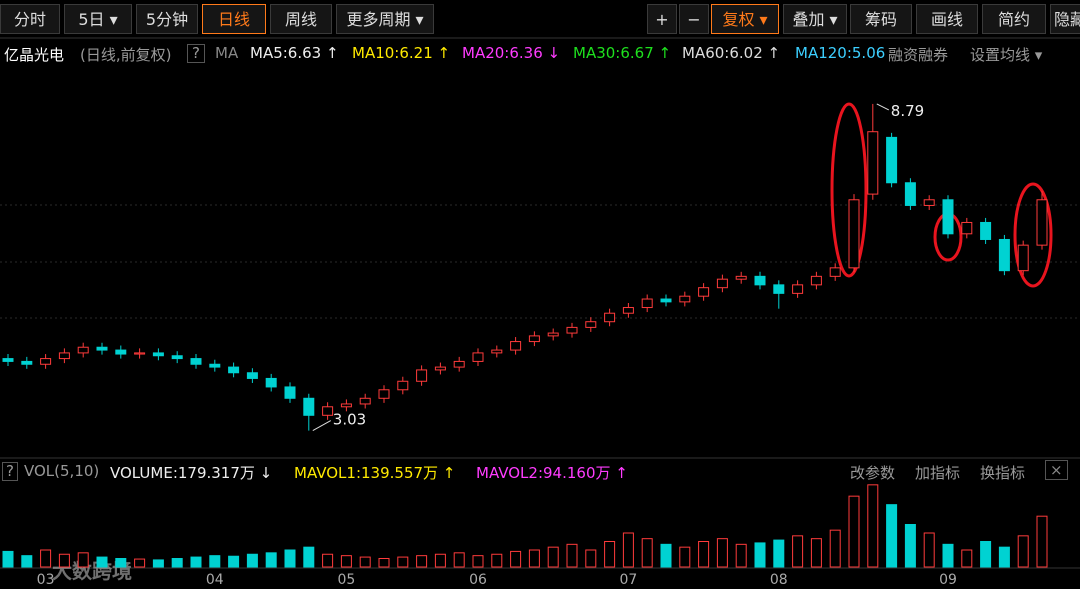 This screenshot has height=589, width=1080. Describe the element at coordinates (294, 53) in the screenshot. I see `ma5: MA5:6.63 ↑` at that location.